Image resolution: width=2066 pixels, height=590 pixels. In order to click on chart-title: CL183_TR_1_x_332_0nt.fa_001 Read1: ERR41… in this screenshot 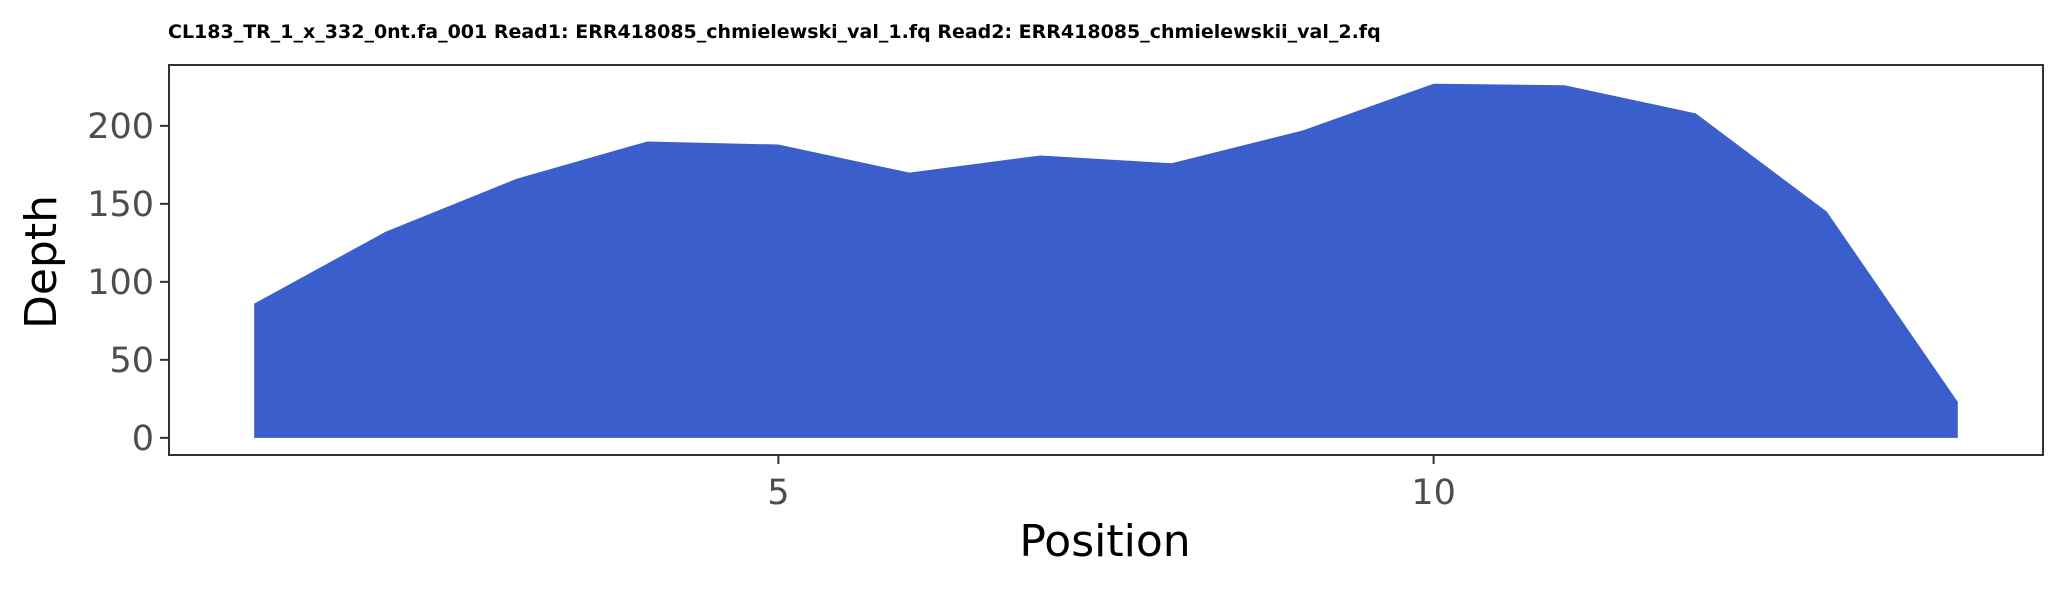, I will do `click(774, 32)`.